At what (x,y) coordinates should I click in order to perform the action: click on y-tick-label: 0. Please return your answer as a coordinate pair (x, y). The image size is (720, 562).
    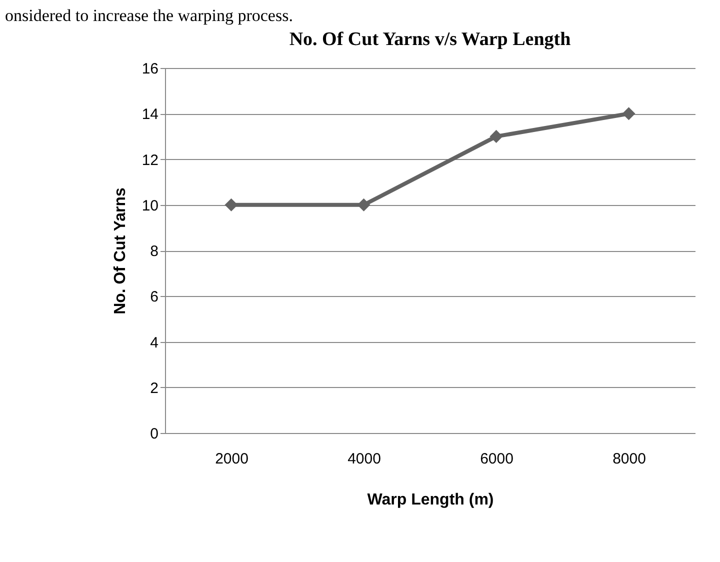
    Looking at the image, I should click on (154, 434).